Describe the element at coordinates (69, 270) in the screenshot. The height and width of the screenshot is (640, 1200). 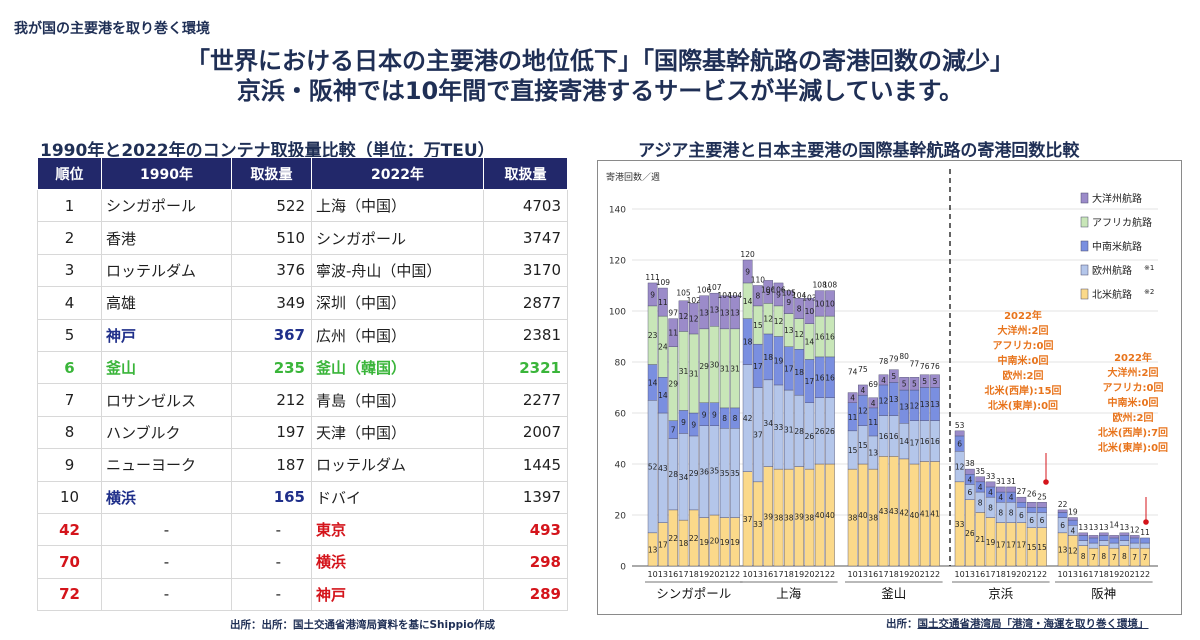
I see `cell-rank: 3` at that location.